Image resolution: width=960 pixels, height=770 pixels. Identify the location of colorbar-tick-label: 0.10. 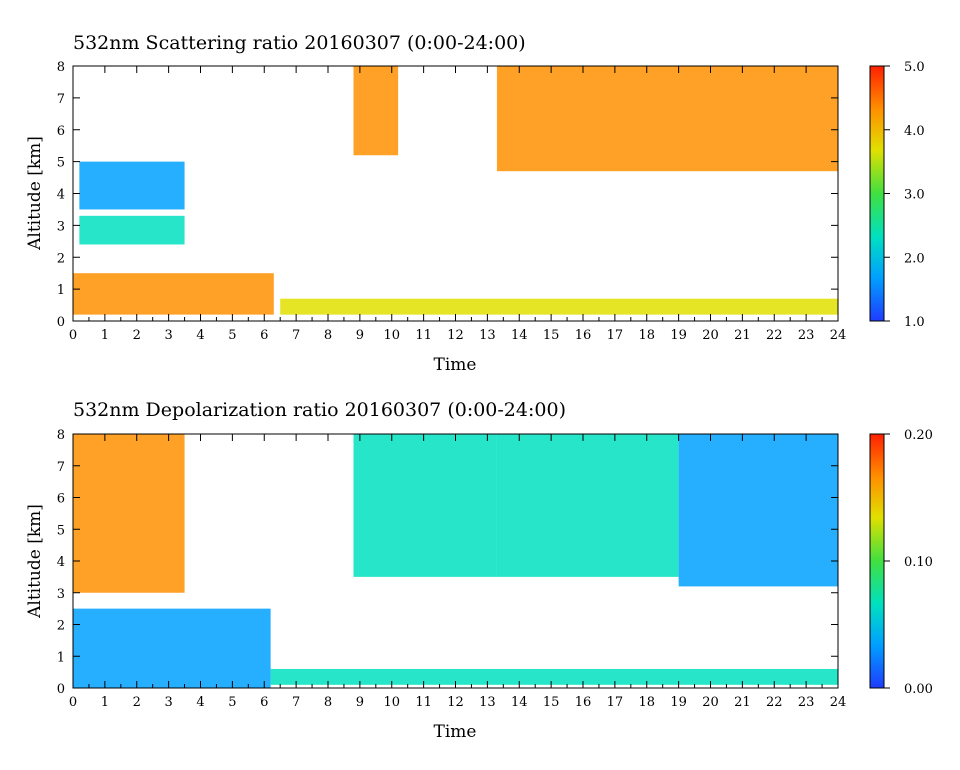
(918, 562).